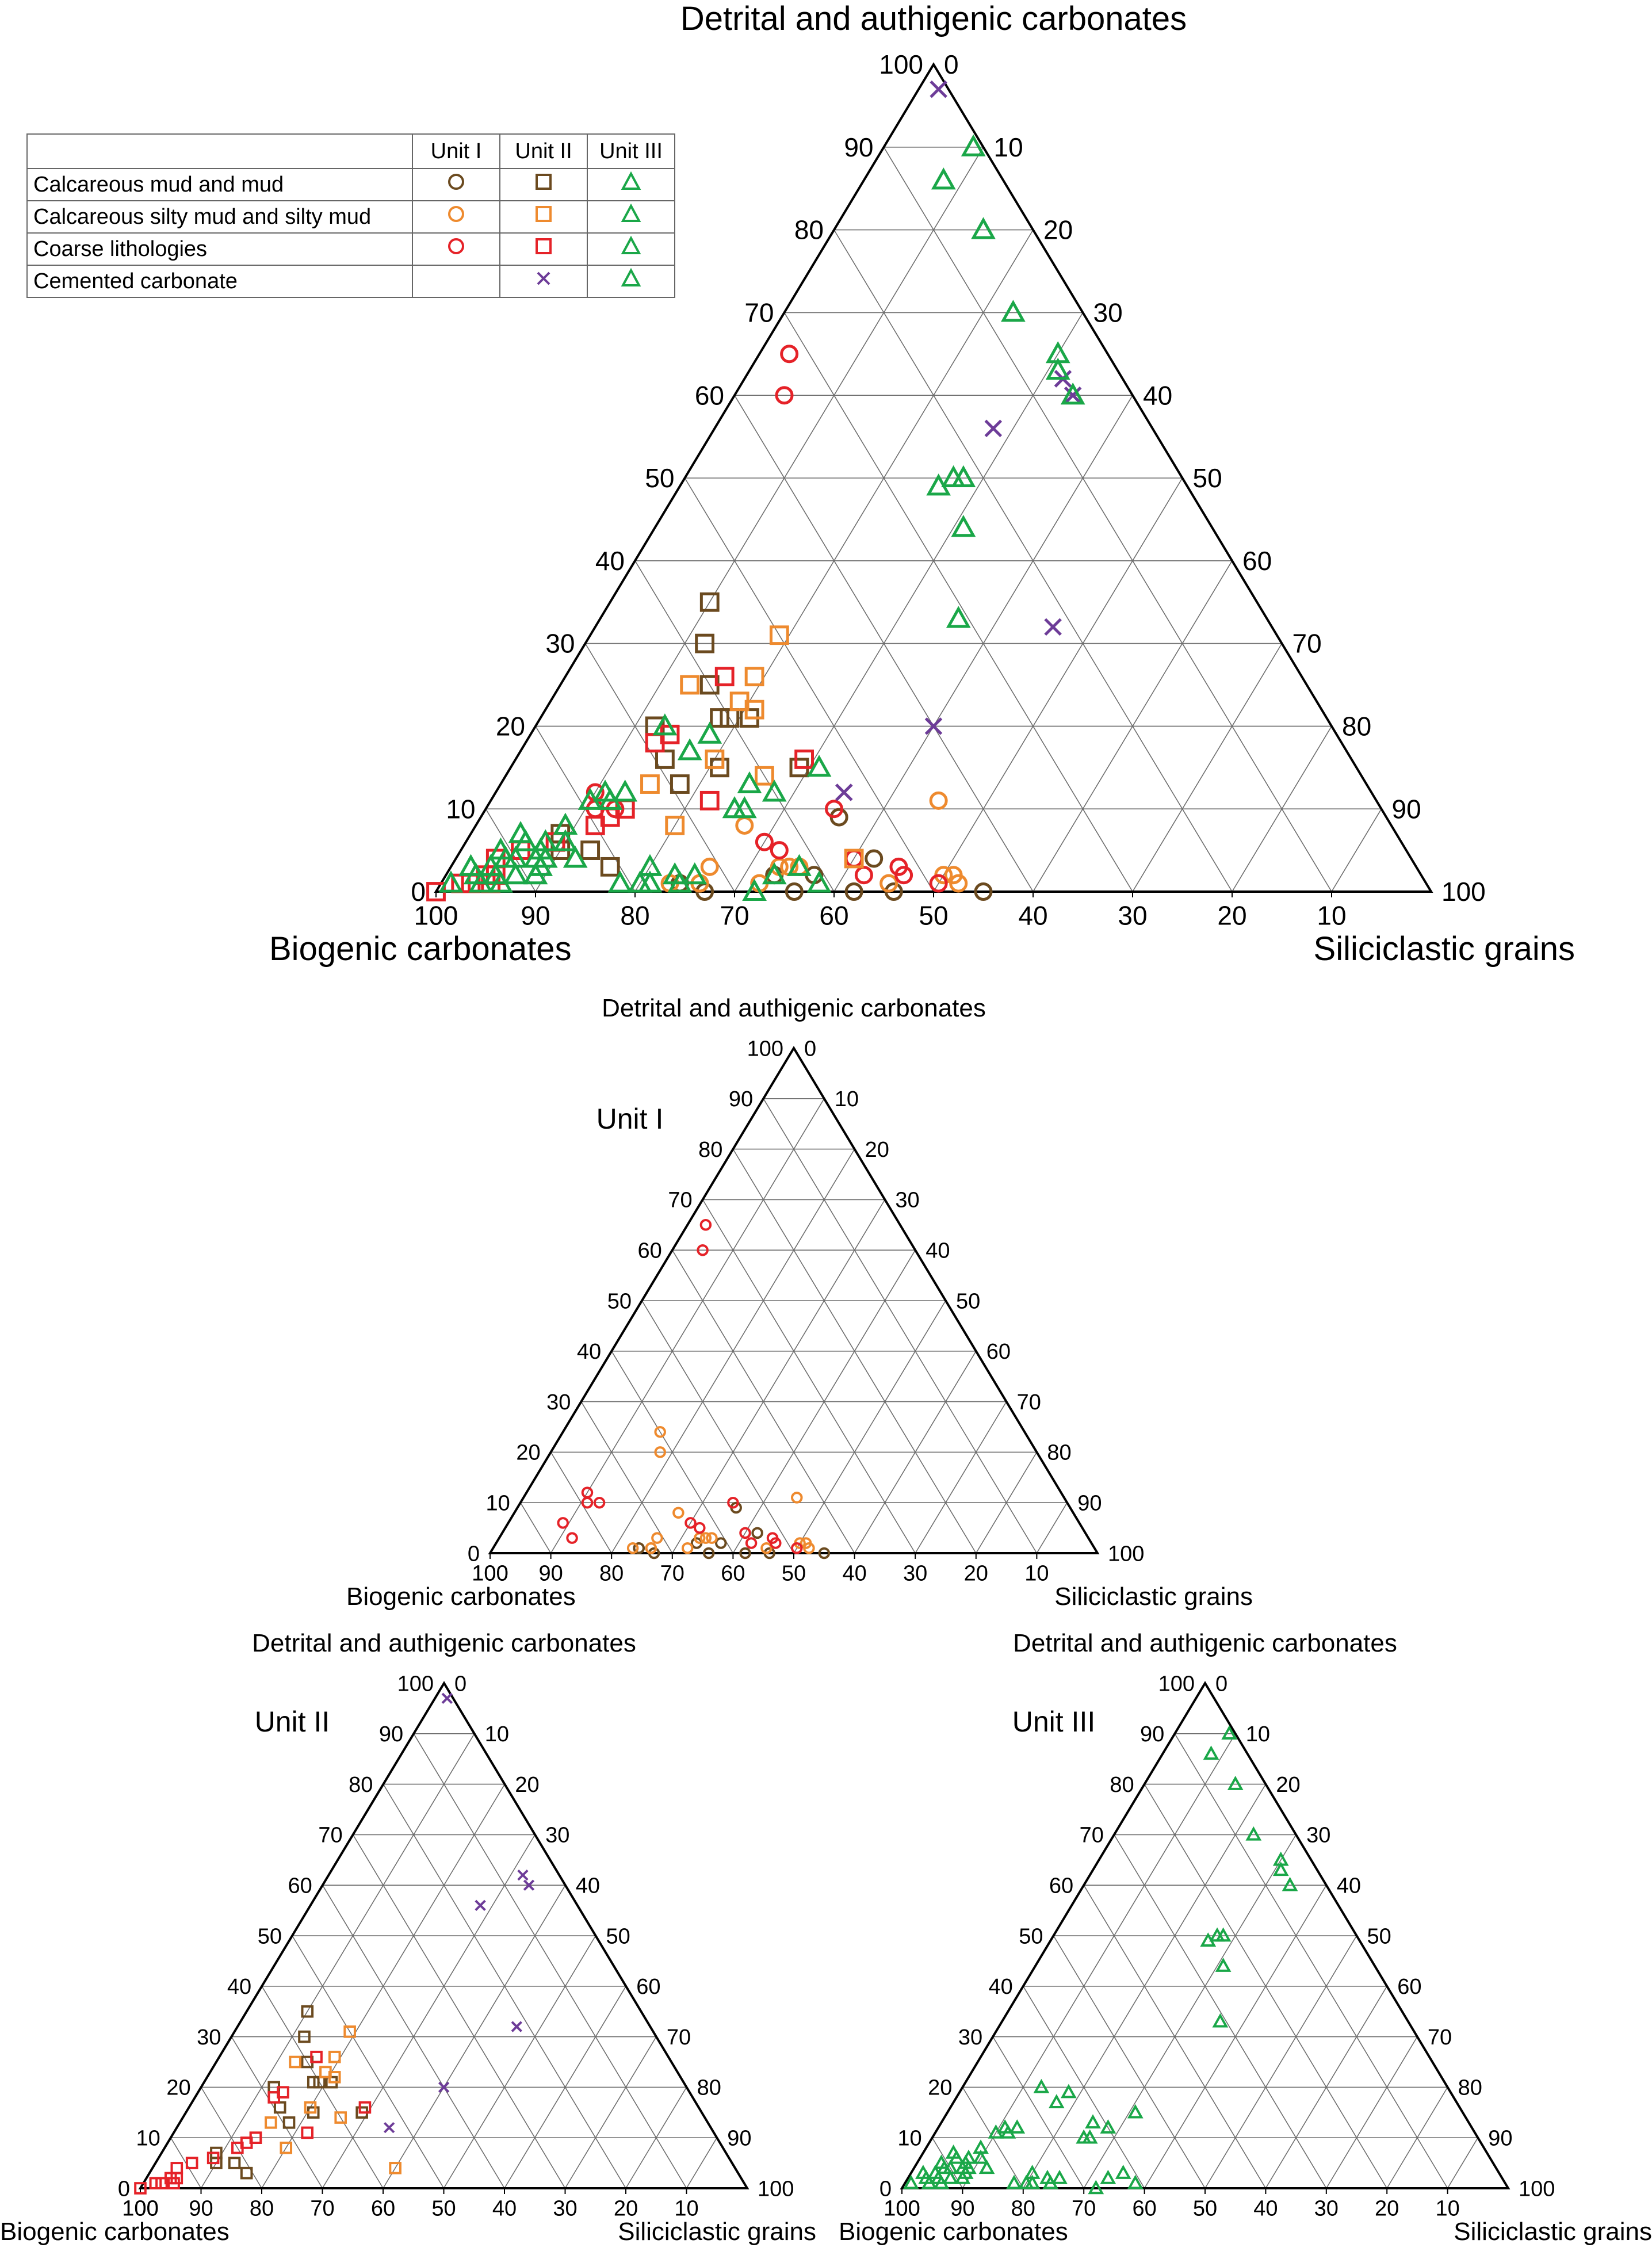  Describe the element at coordinates (1023, 2209) in the screenshot. I see `tick-label-bottom: 80` at that location.